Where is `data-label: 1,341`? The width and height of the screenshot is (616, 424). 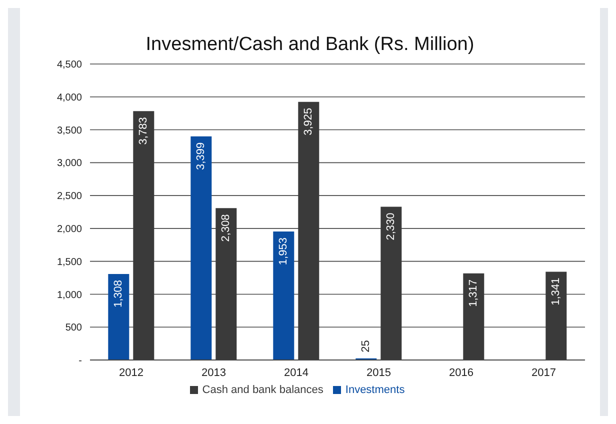 data-label: 1,341 is located at coordinates (556, 292).